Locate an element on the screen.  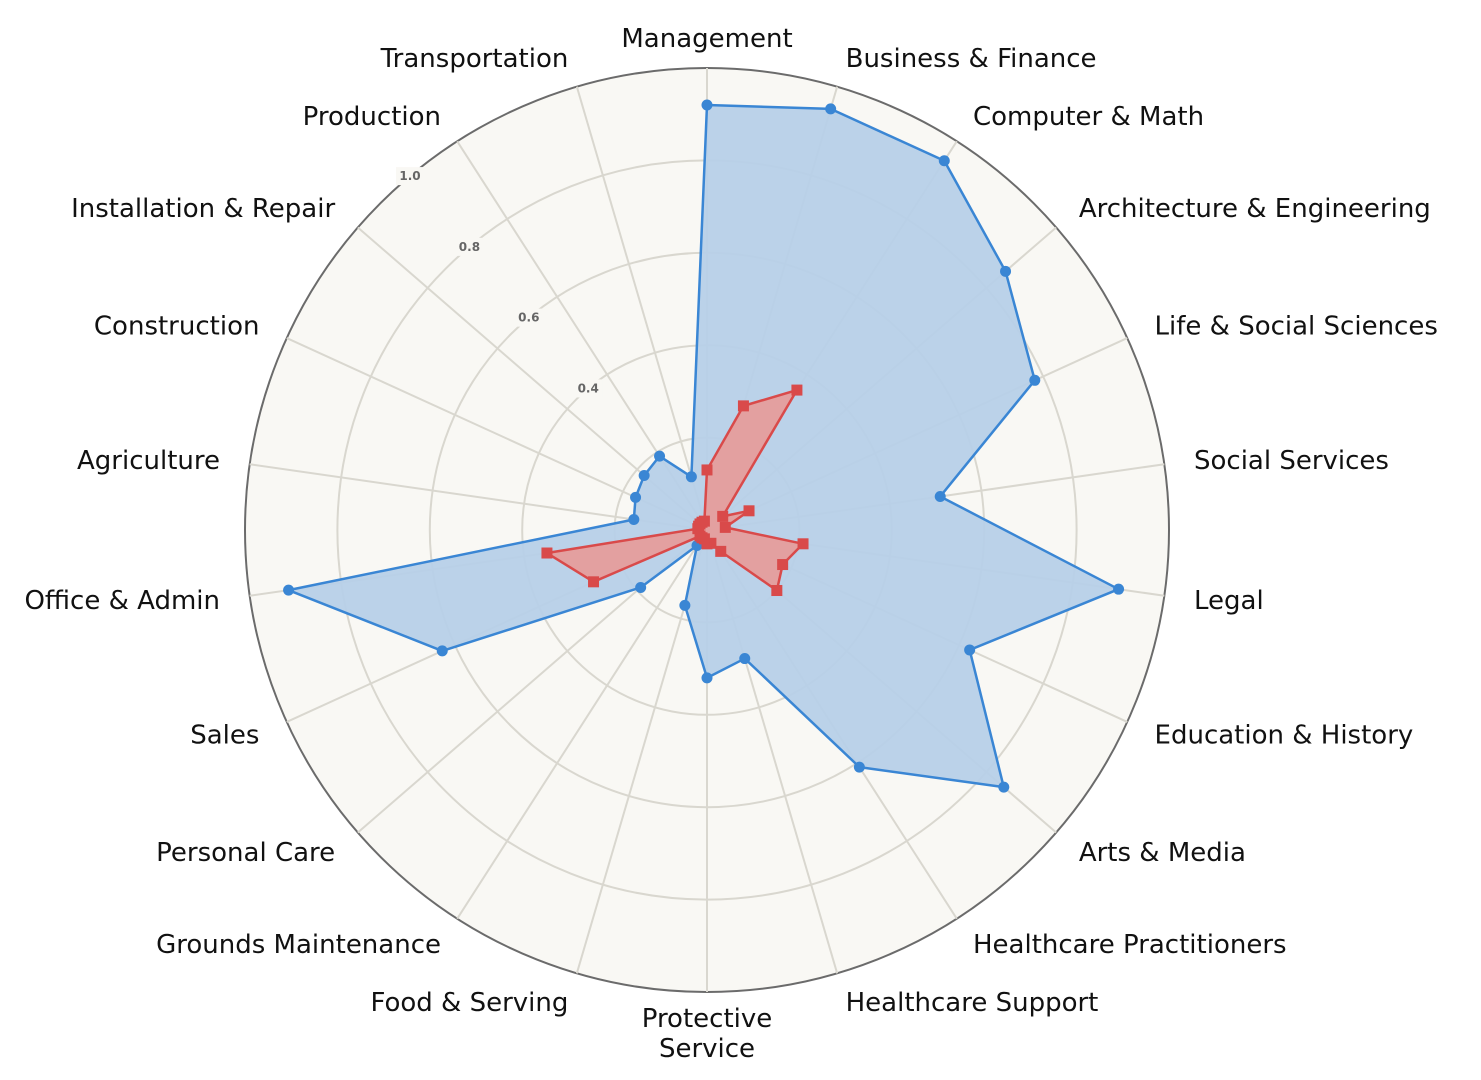
category-label: Healthcare Practitioners is located at coordinates (1130, 945).